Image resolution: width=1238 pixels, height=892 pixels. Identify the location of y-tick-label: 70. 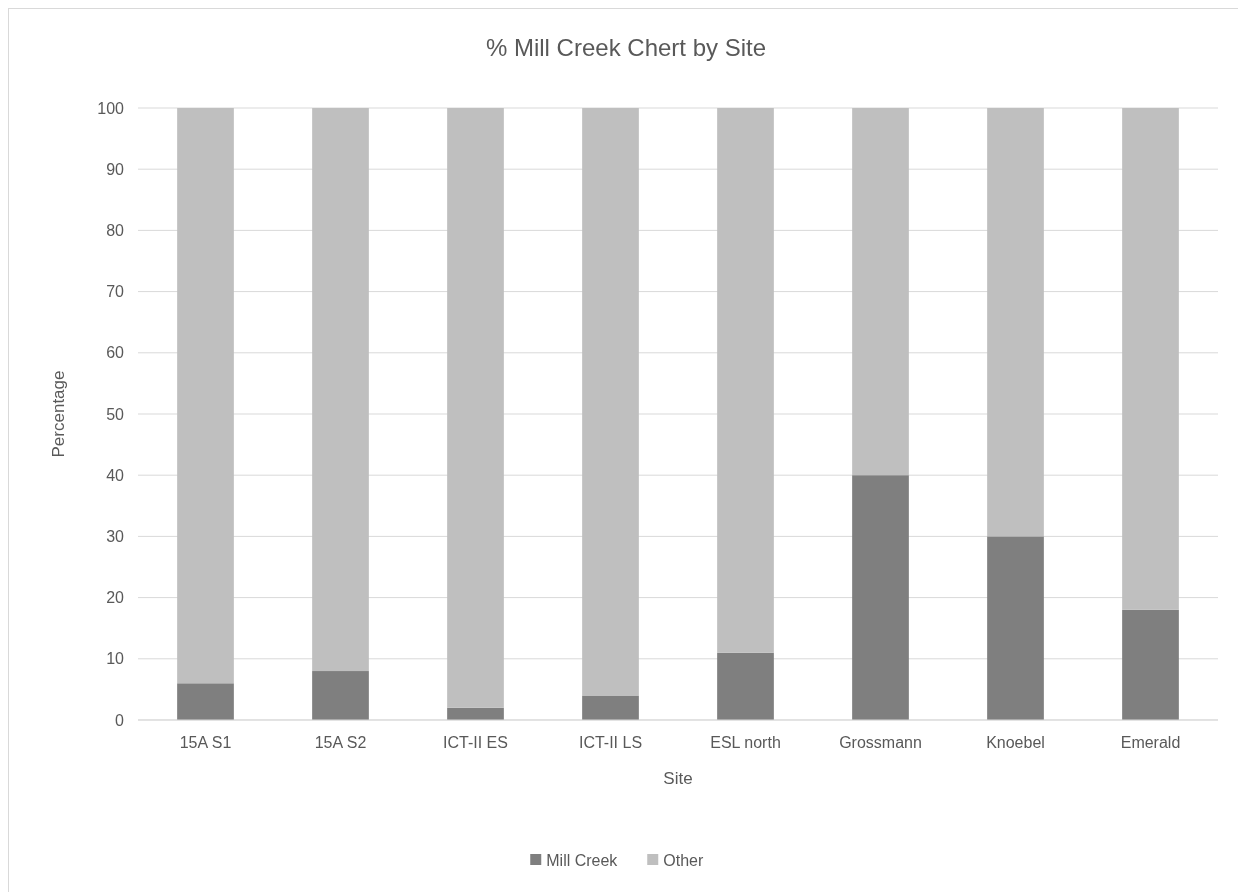
(115, 292).